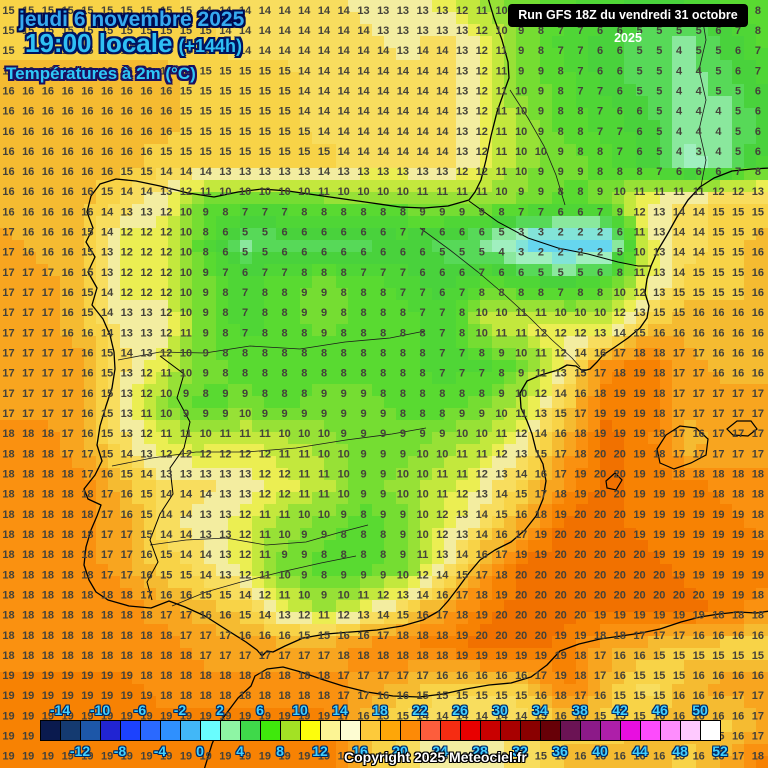  I want to click on border-path, so click(559, 233).